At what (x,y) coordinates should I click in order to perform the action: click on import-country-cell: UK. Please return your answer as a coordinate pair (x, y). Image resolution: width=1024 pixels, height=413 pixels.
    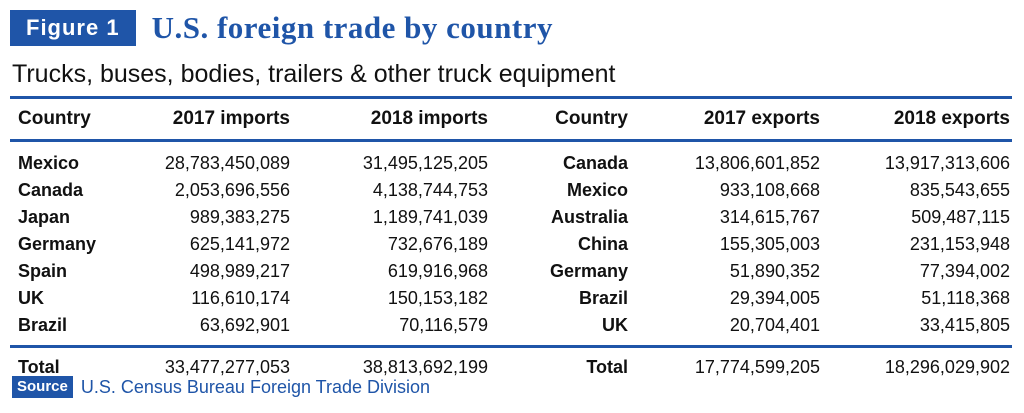
    Looking at the image, I should click on (31, 298).